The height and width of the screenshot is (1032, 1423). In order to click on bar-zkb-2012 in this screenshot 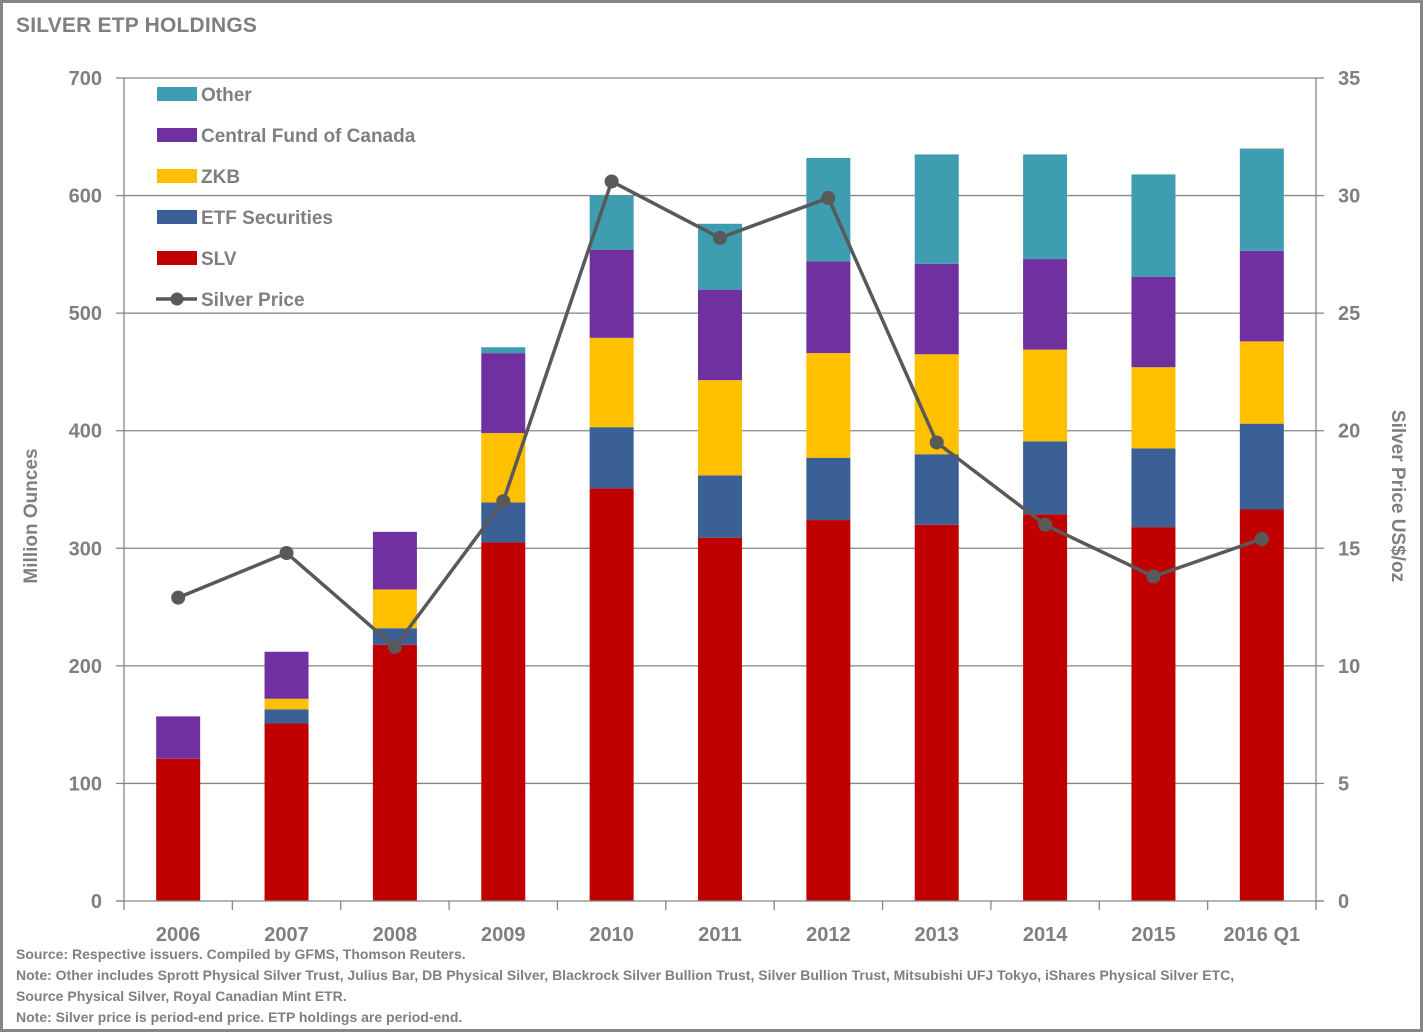, I will do `click(828, 405)`.